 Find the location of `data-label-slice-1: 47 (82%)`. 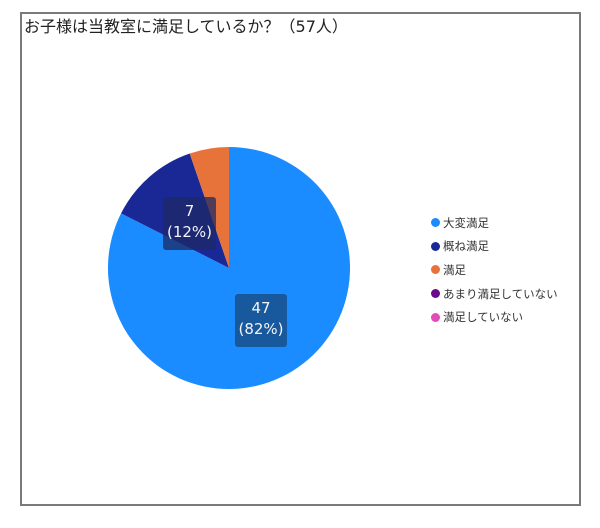

data-label-slice-1: 47 (82%) is located at coordinates (261, 320).